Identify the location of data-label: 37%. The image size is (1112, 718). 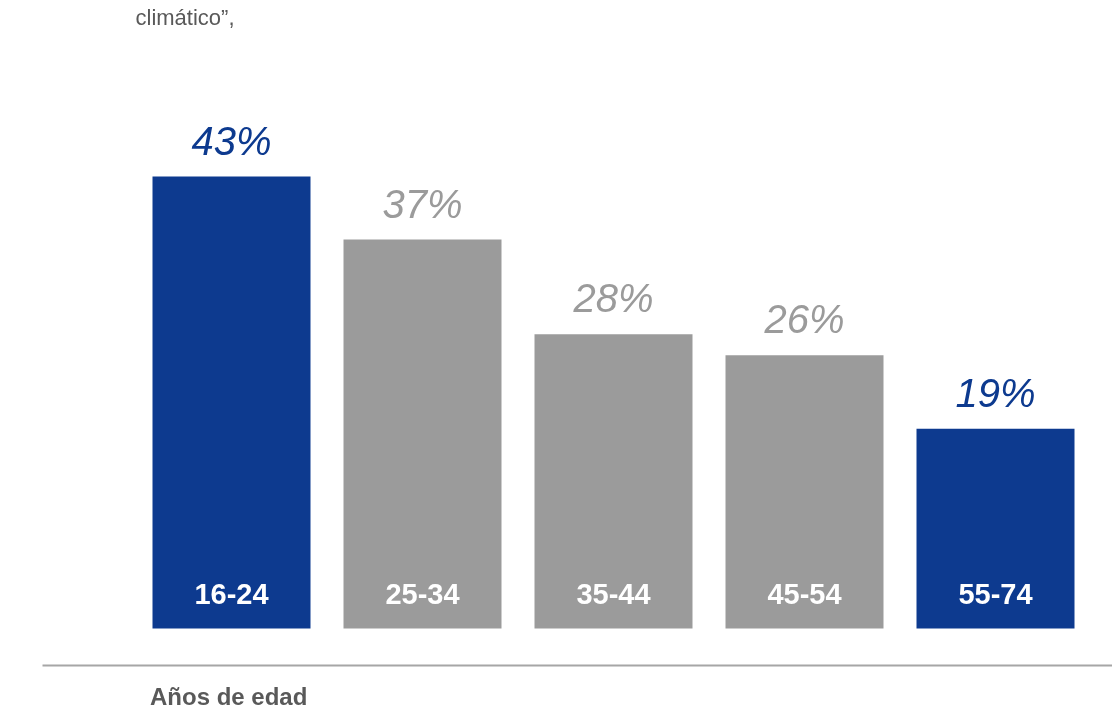
(422, 203).